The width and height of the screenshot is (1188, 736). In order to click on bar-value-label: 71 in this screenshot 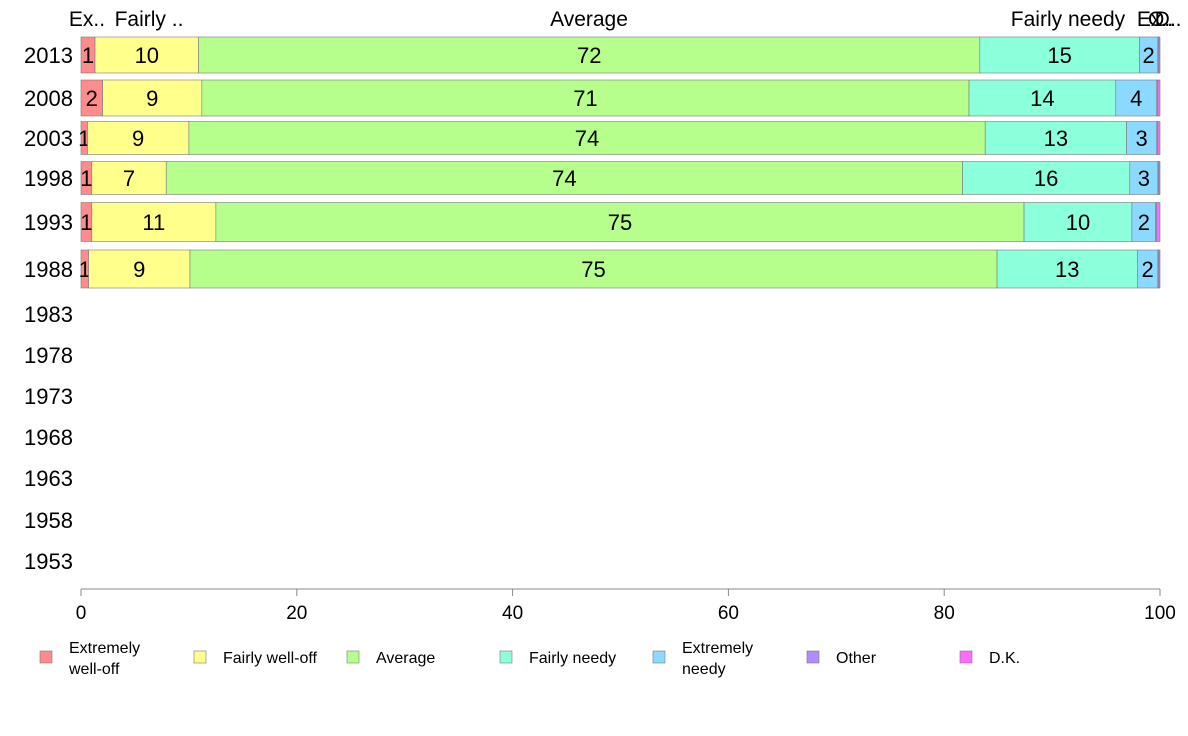, I will do `click(585, 98)`.